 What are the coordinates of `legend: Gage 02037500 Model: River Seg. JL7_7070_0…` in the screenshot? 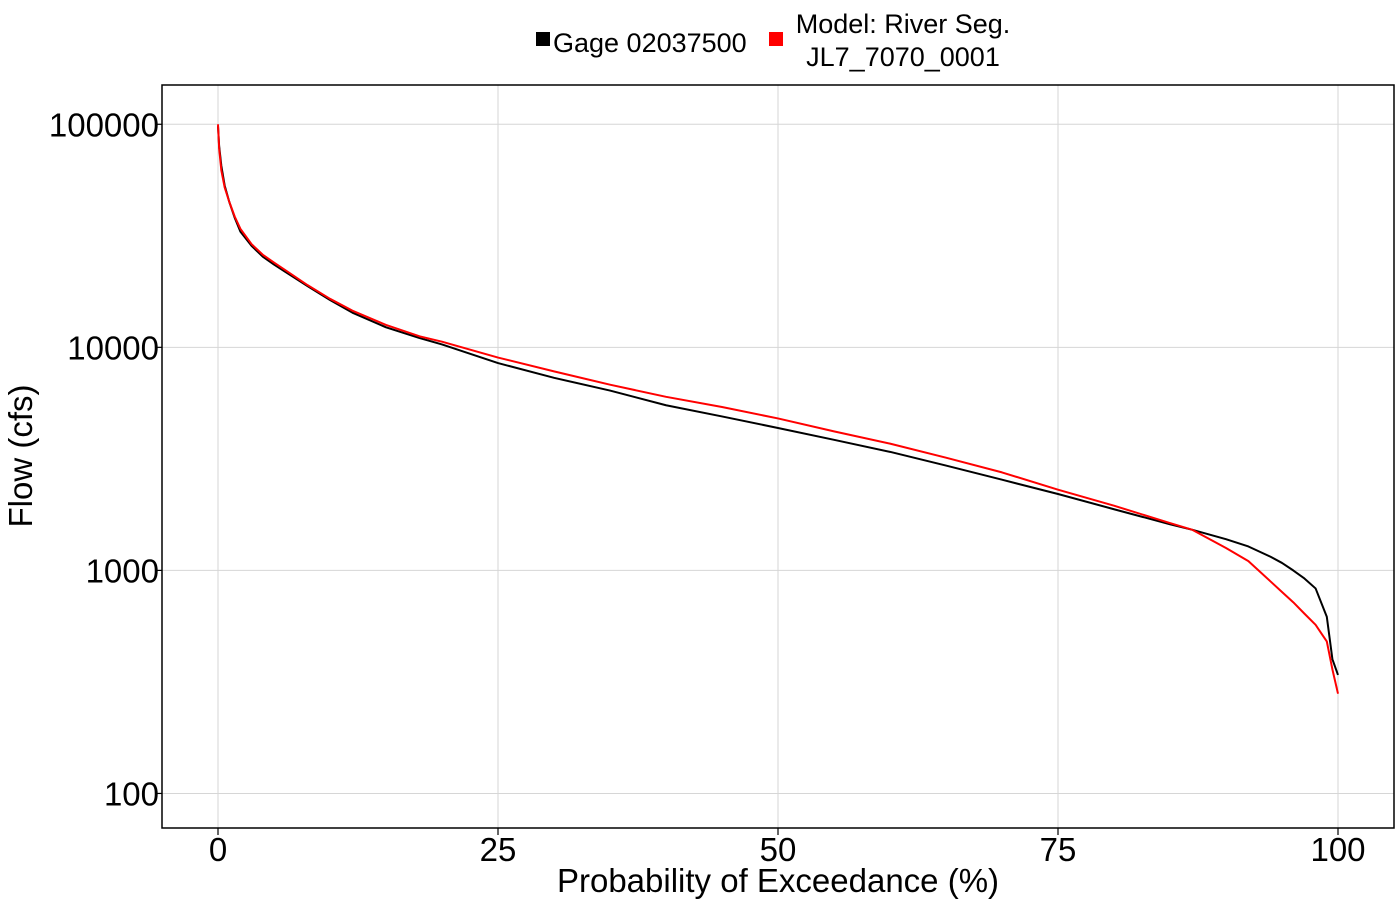 It's located at (773, 40).